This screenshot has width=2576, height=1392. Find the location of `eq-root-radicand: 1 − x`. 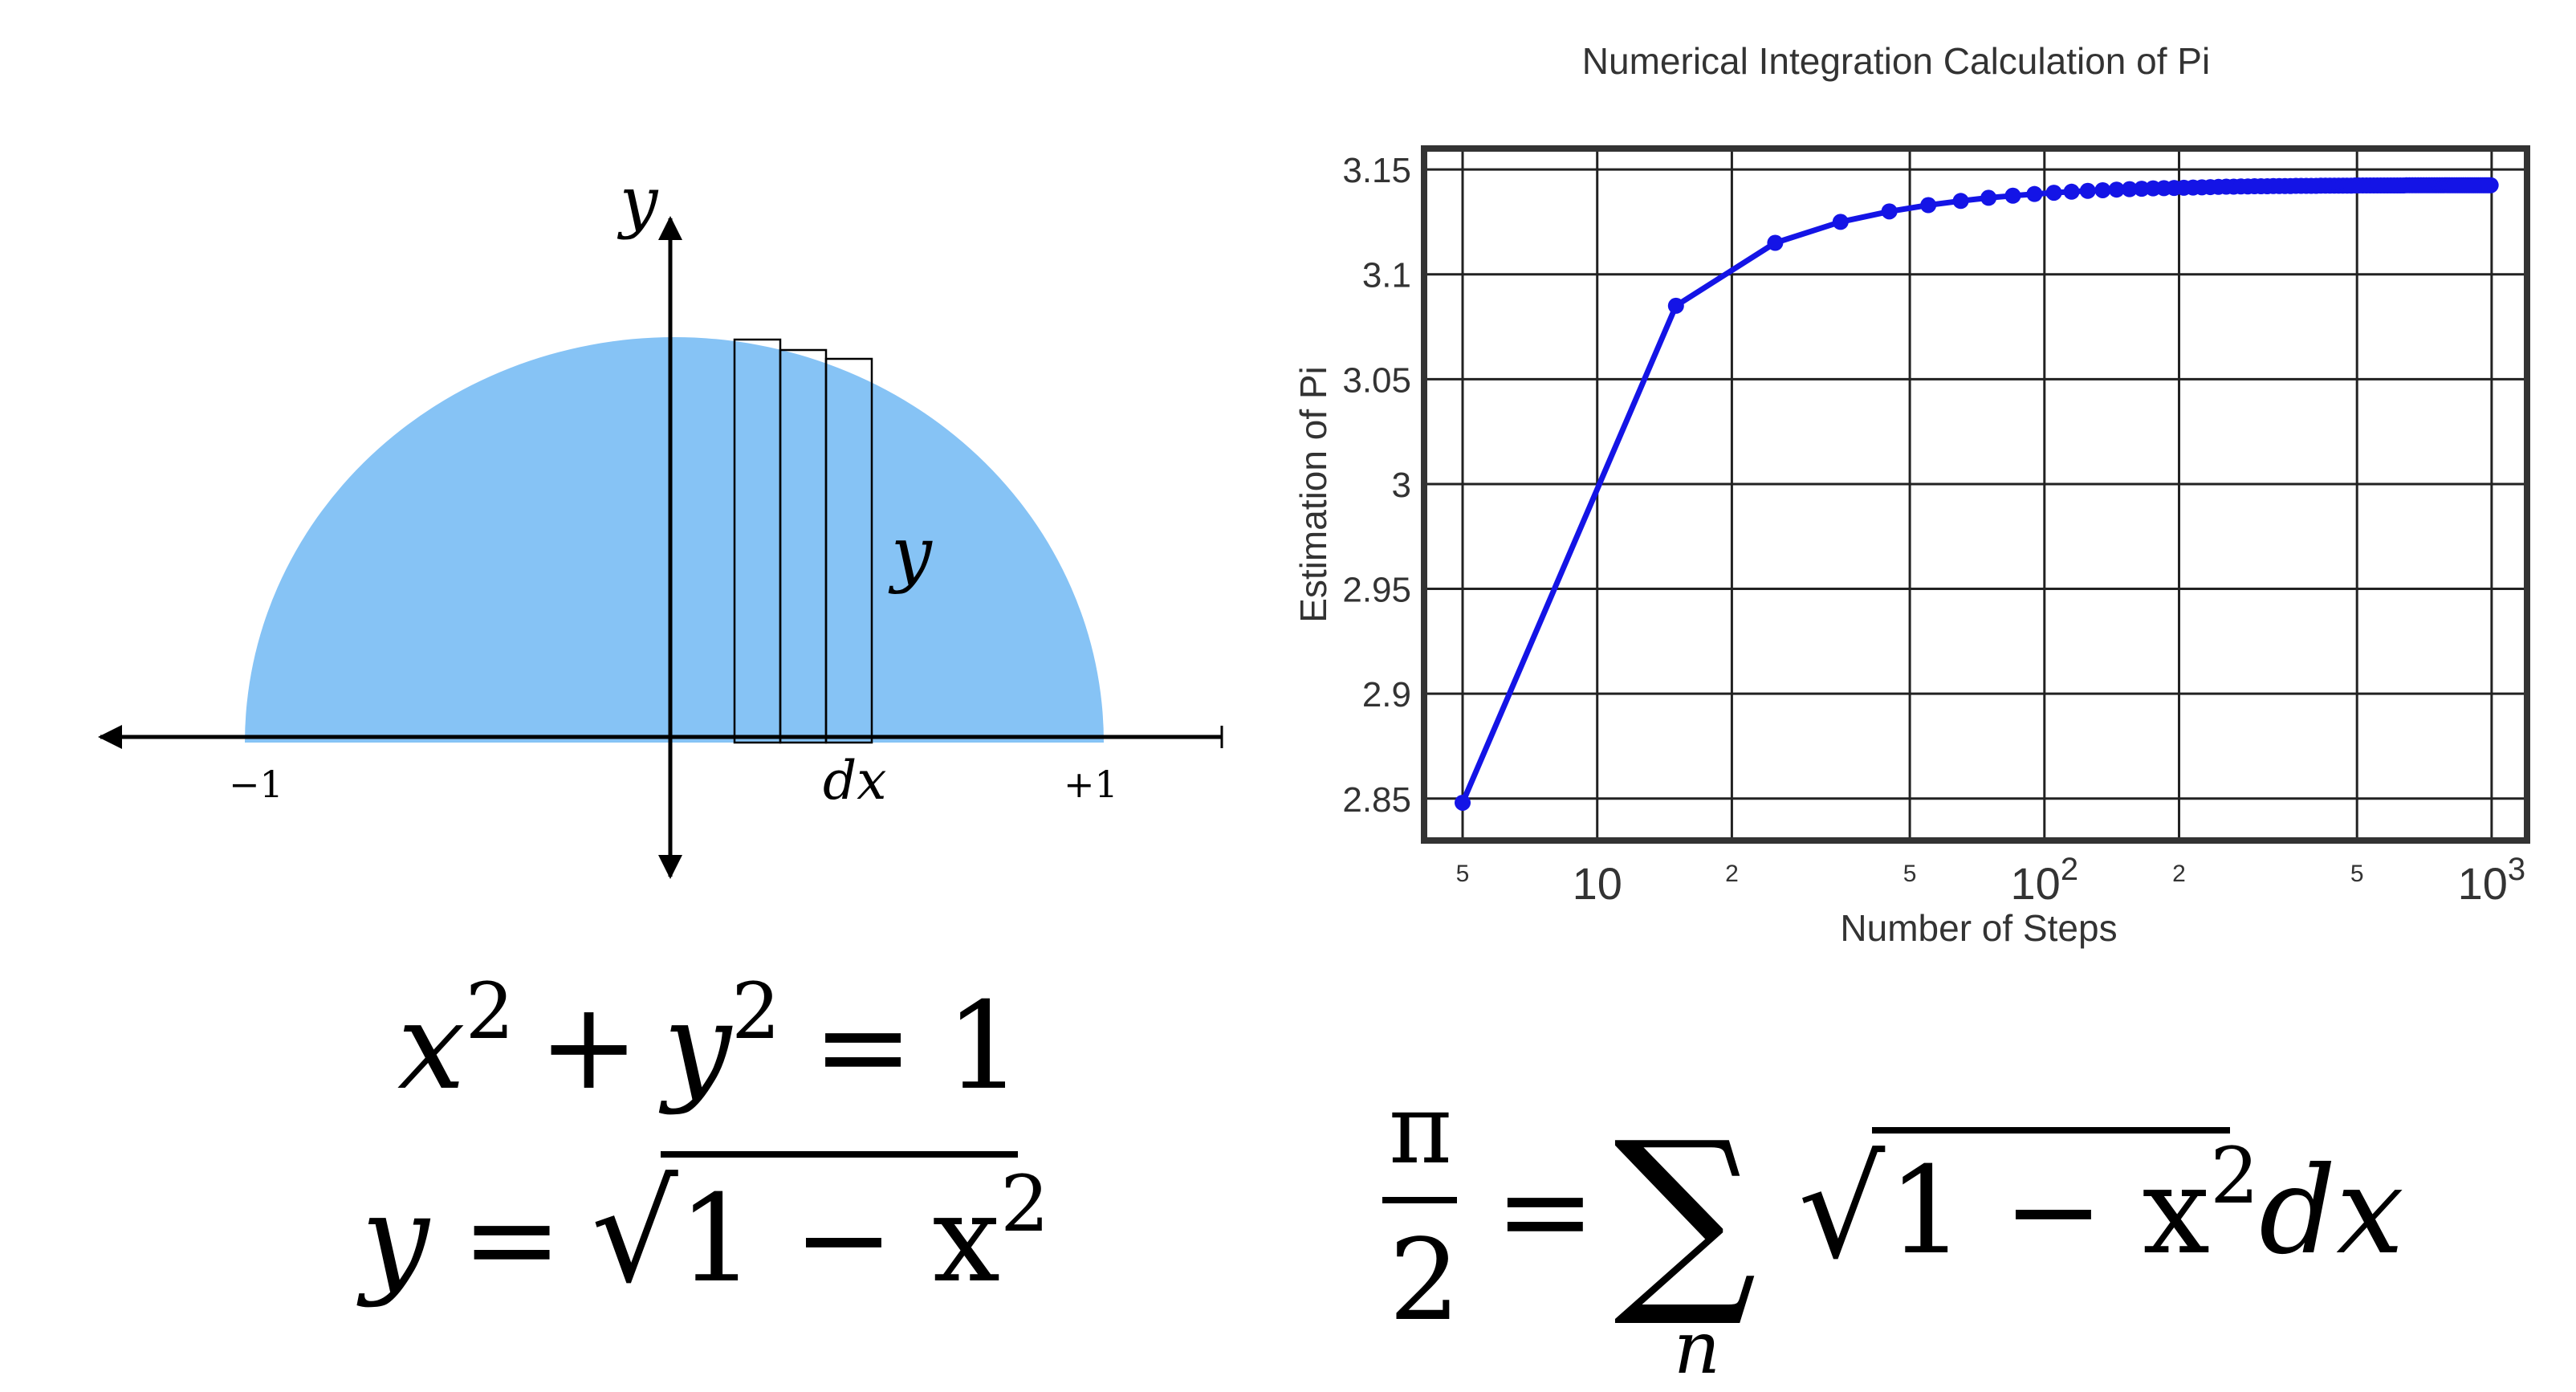

eq-root-radicand: 1 − x is located at coordinates (839, 1239).